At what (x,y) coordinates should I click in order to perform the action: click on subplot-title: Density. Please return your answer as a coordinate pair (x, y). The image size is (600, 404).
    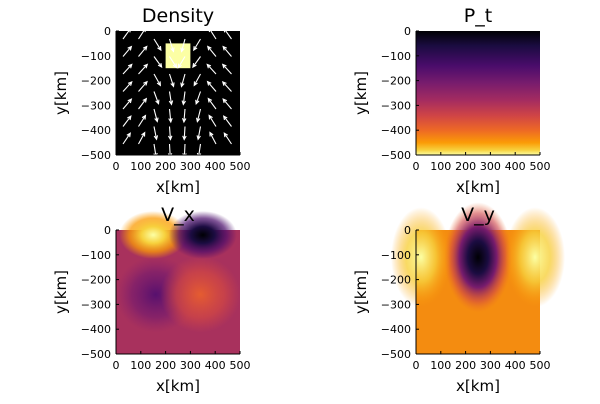
    Looking at the image, I should click on (178, 16).